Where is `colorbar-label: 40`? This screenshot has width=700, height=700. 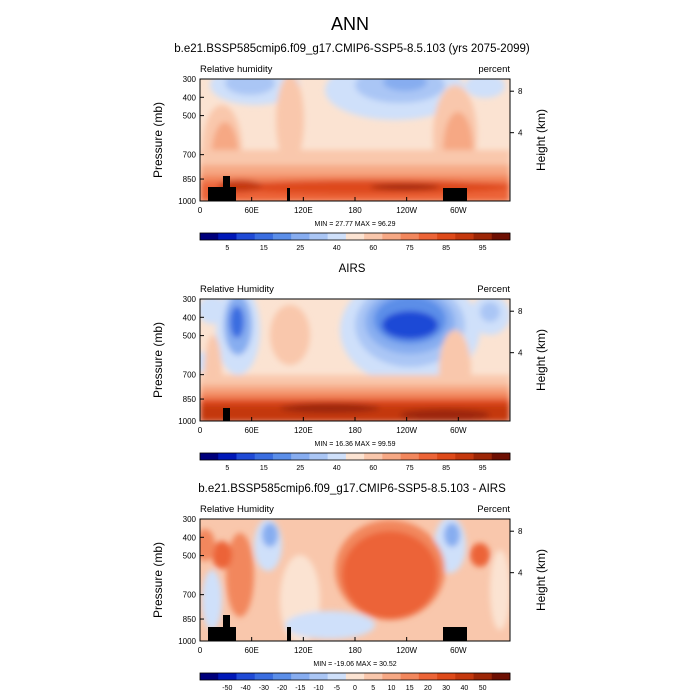 colorbar-label: 40 is located at coordinates (337, 248).